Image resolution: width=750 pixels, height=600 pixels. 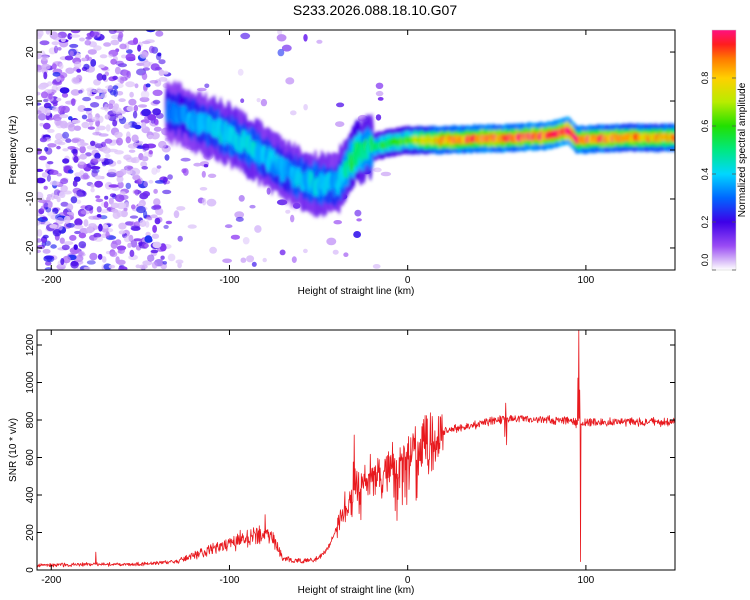 I want to click on snr-y-tick-label: 1200, so click(x=30, y=344).